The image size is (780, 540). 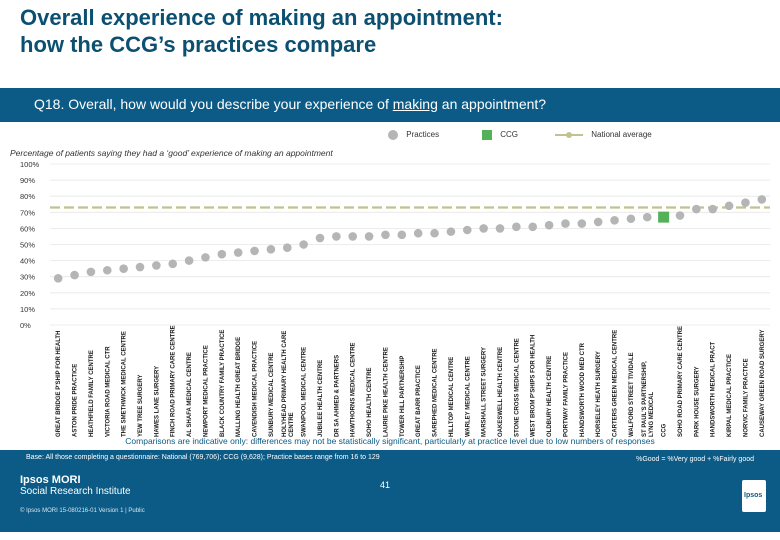 What do you see at coordinates (337, 396) in the screenshot?
I see `x-tick-label: DR SA AHMED & PARTNERS` at bounding box center [337, 396].